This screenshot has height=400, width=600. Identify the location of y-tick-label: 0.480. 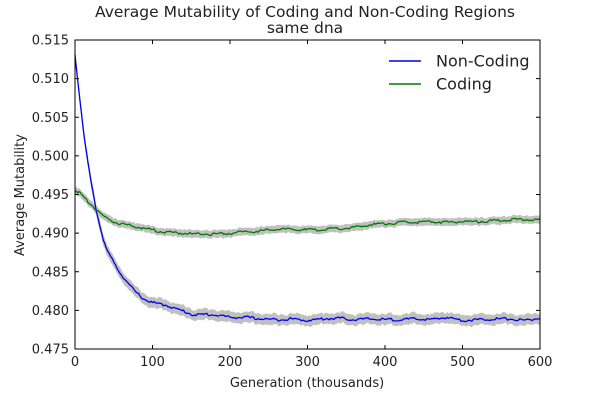
(50, 311).